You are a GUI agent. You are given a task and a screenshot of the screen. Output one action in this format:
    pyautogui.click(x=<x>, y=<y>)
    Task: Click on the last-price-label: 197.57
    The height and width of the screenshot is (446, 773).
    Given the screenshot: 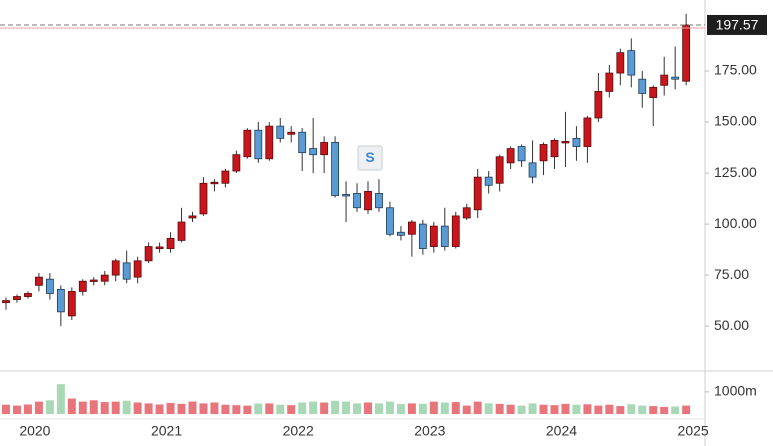 What is the action you would take?
    pyautogui.click(x=737, y=25)
    